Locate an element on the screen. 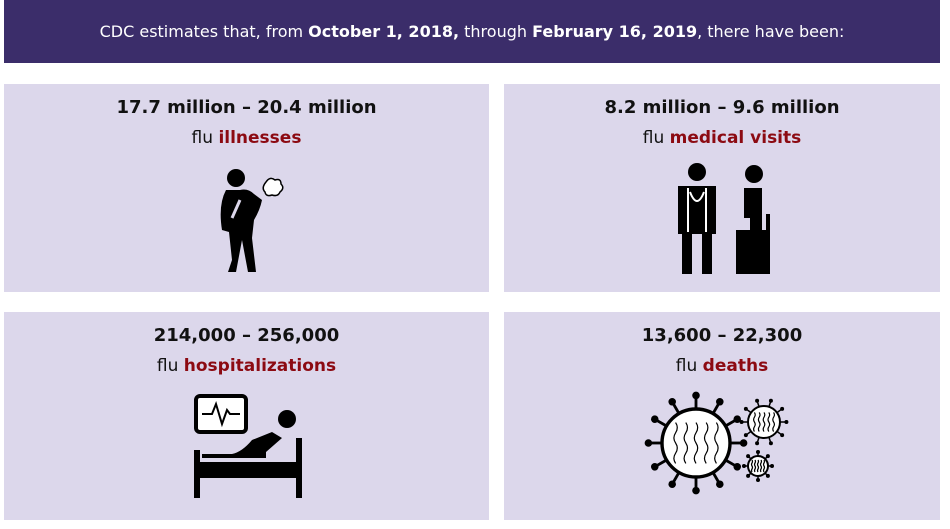 The image size is (950, 529). estimate-range: 13,600 – 22,300 is located at coordinates (722, 335).